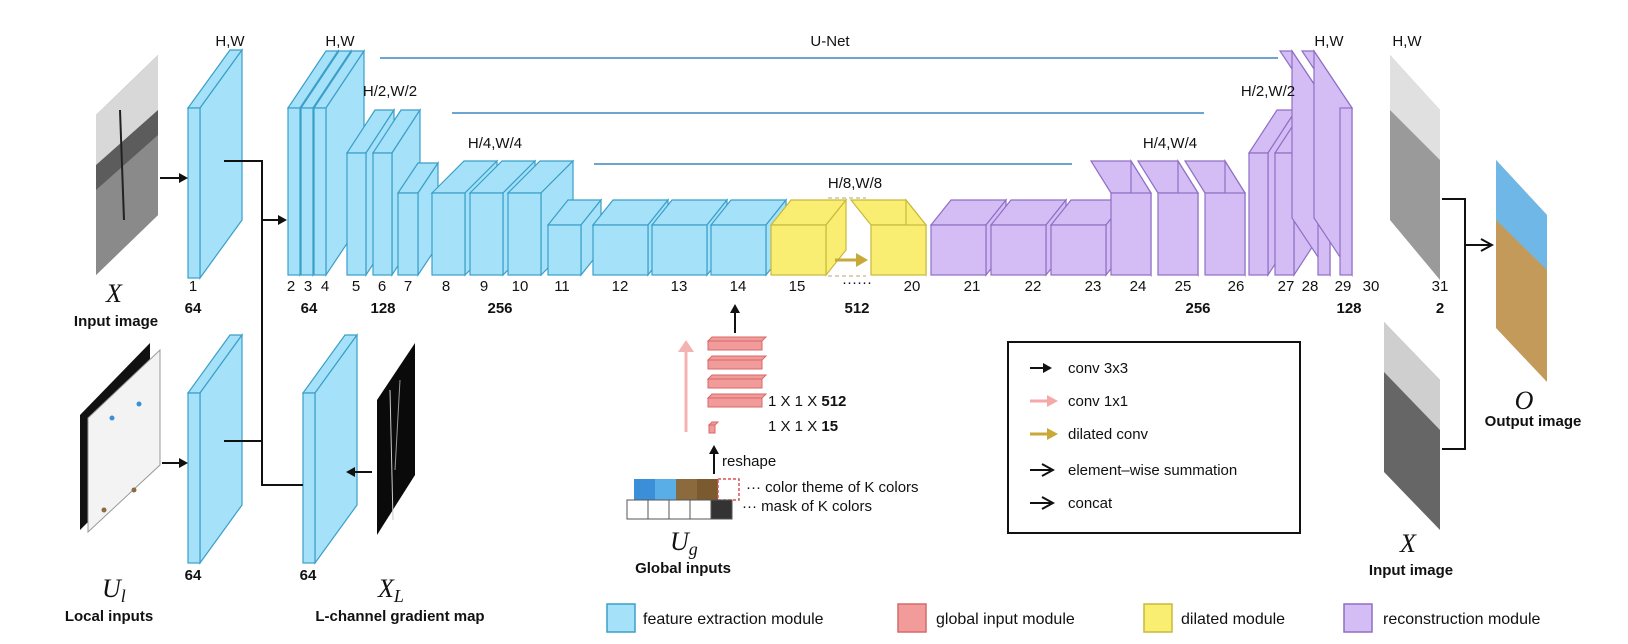 This screenshot has width=1628, height=644. What do you see at coordinates (679, 286) in the screenshot?
I see `layer-number: 13` at bounding box center [679, 286].